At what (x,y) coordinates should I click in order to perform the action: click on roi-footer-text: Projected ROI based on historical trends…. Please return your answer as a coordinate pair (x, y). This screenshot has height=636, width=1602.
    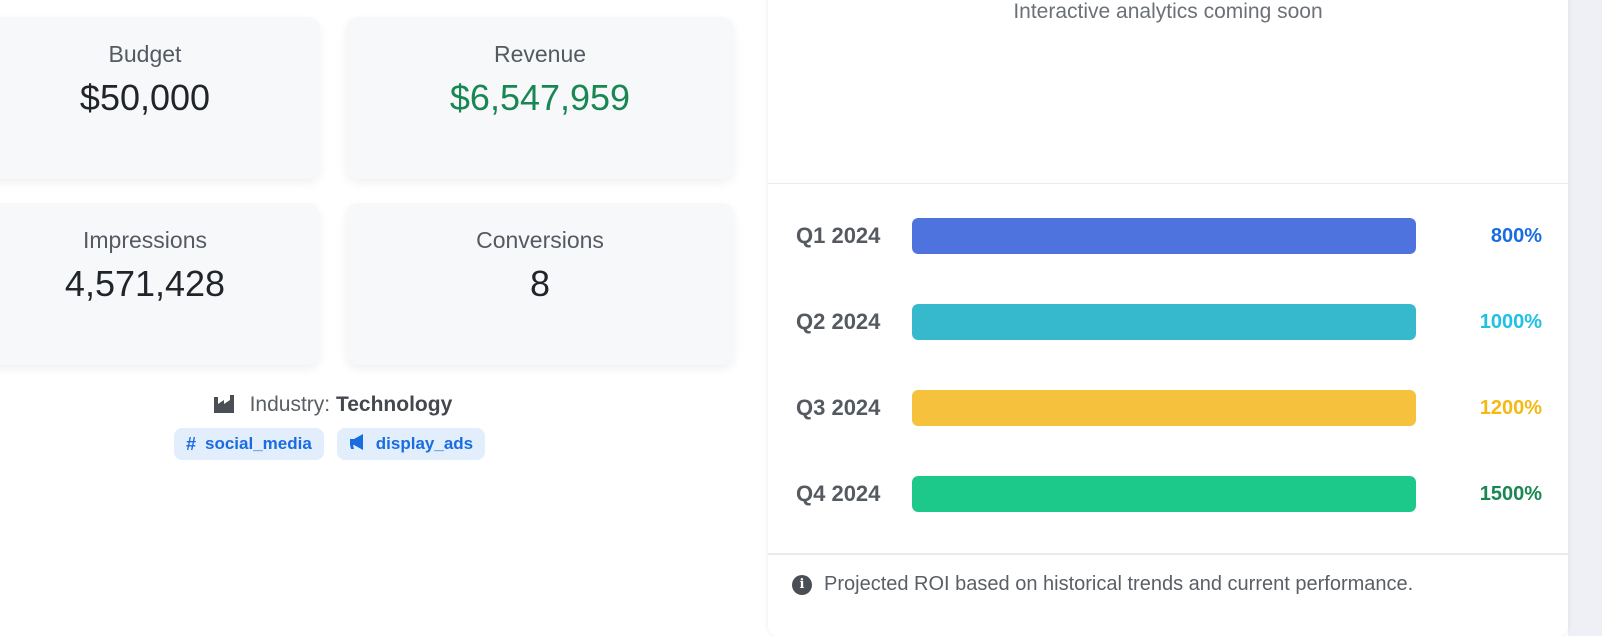
    Looking at the image, I should click on (1119, 584).